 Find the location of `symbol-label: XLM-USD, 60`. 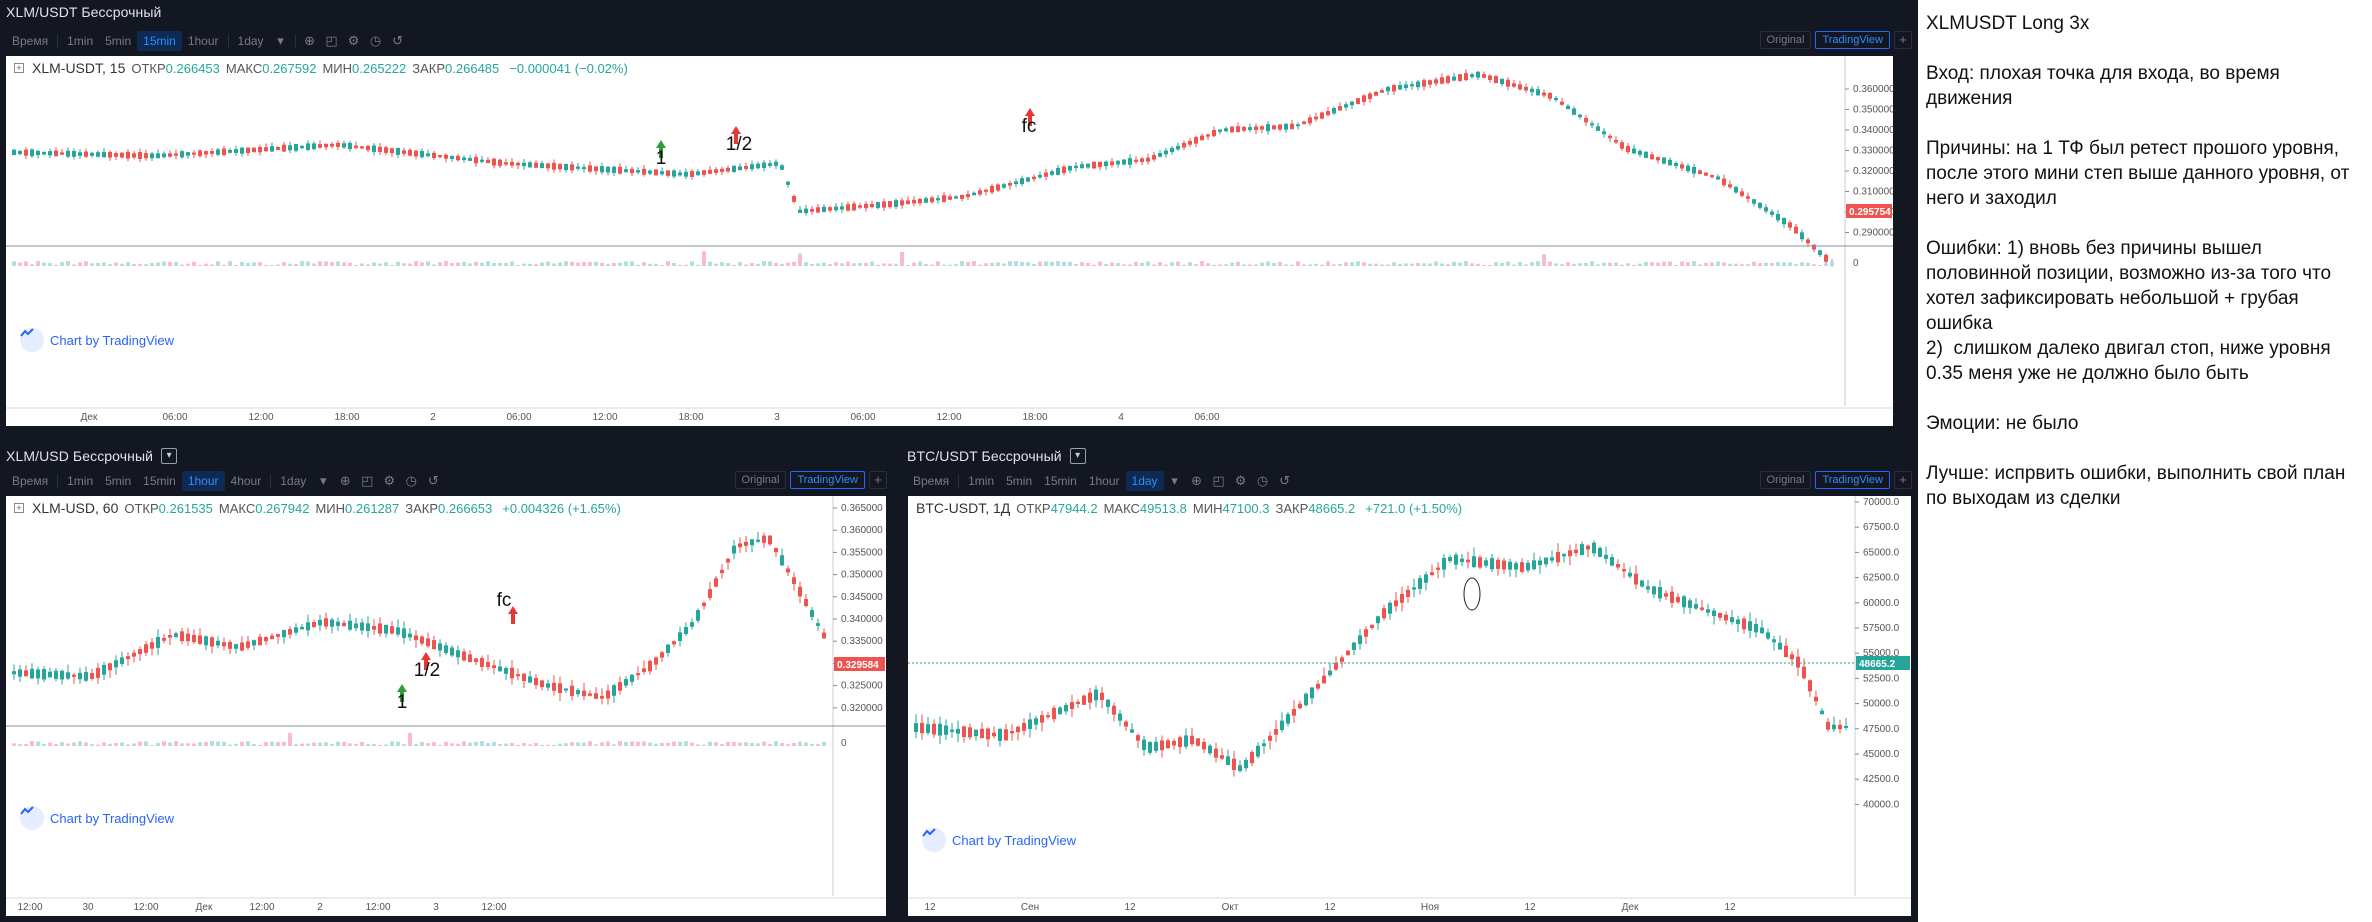

symbol-label: XLM-USD, 60 is located at coordinates (75, 508).